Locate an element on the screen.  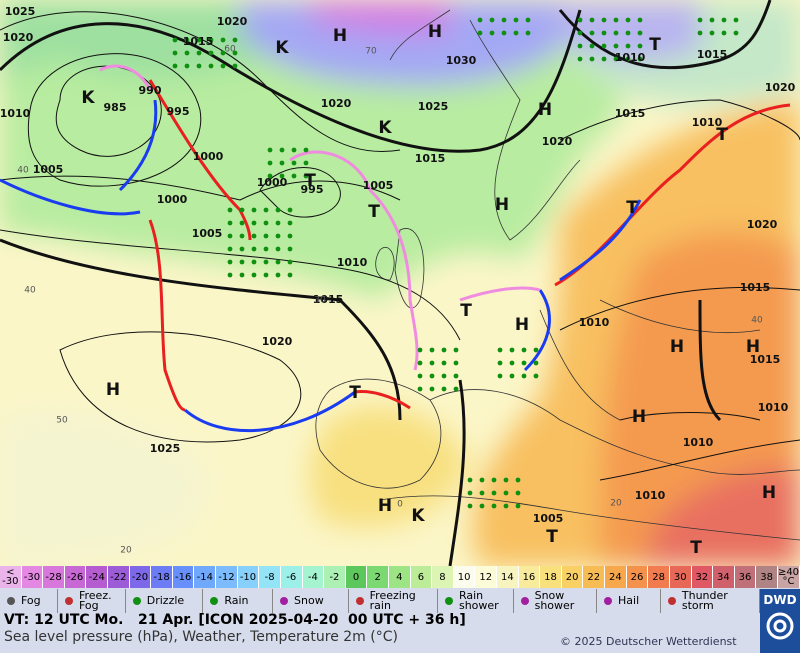
scale-cell: 14 is located at coordinates (508, 577).